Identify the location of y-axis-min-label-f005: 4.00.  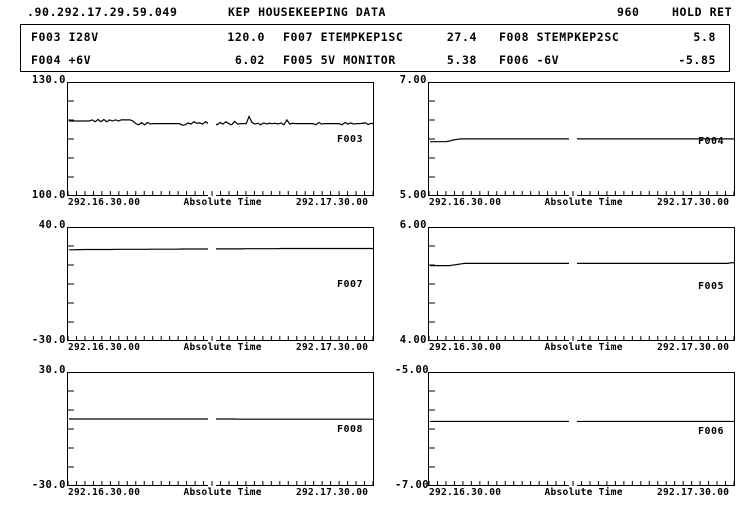
(413, 340).